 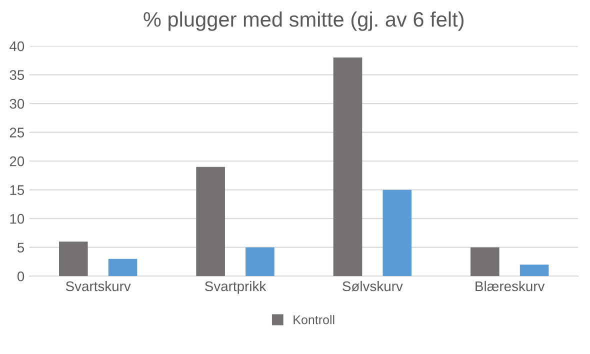 What do you see at coordinates (17, 219) in the screenshot?
I see `y-tick-label: 10` at bounding box center [17, 219].